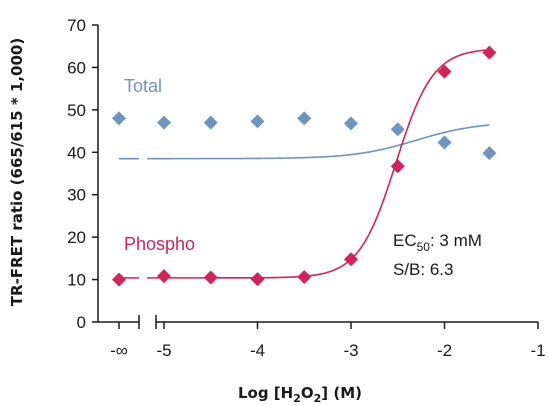  Describe the element at coordinates (537, 350) in the screenshot. I see `x-tick-label: -1` at that location.